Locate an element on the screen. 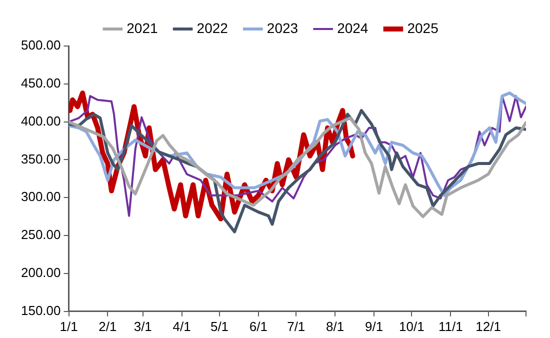 Image resolution: width=550 pixels, height=338 pixels. legend-label: 2024 is located at coordinates (352, 28).